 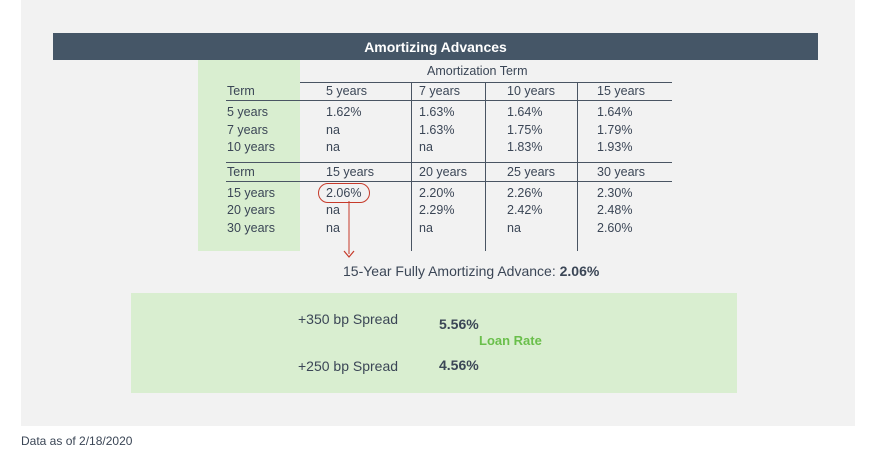 What do you see at coordinates (449, 181) in the screenshot?
I see `table2-header-rule` at bounding box center [449, 181].